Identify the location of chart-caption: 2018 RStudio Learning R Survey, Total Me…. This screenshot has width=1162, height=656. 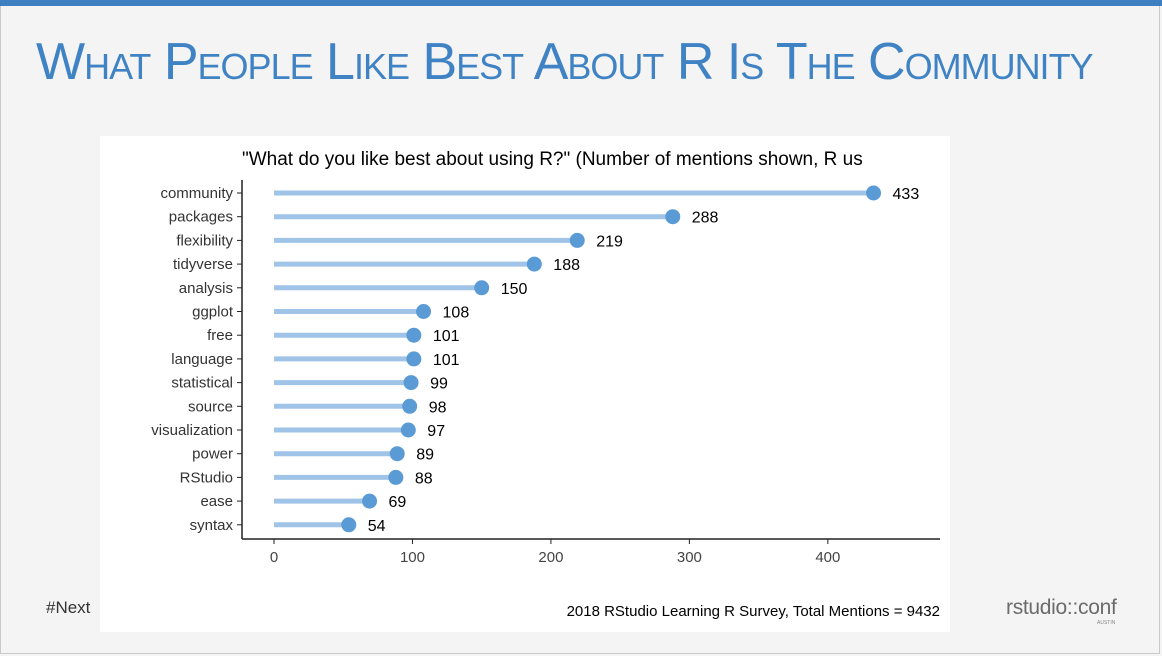
(753, 611).